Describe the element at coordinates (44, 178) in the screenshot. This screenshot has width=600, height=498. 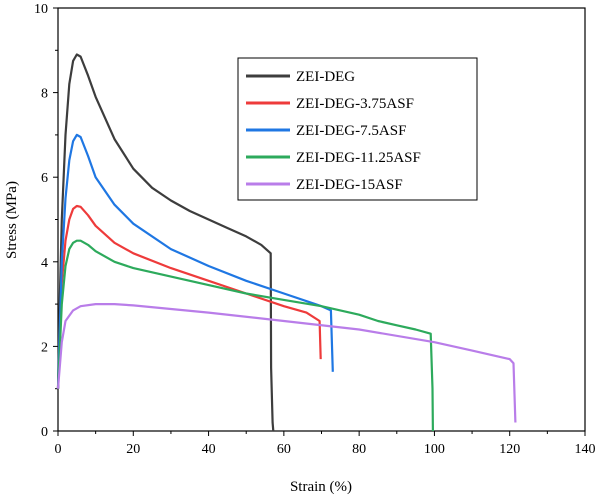
I see `y-tick-label: 6` at that location.